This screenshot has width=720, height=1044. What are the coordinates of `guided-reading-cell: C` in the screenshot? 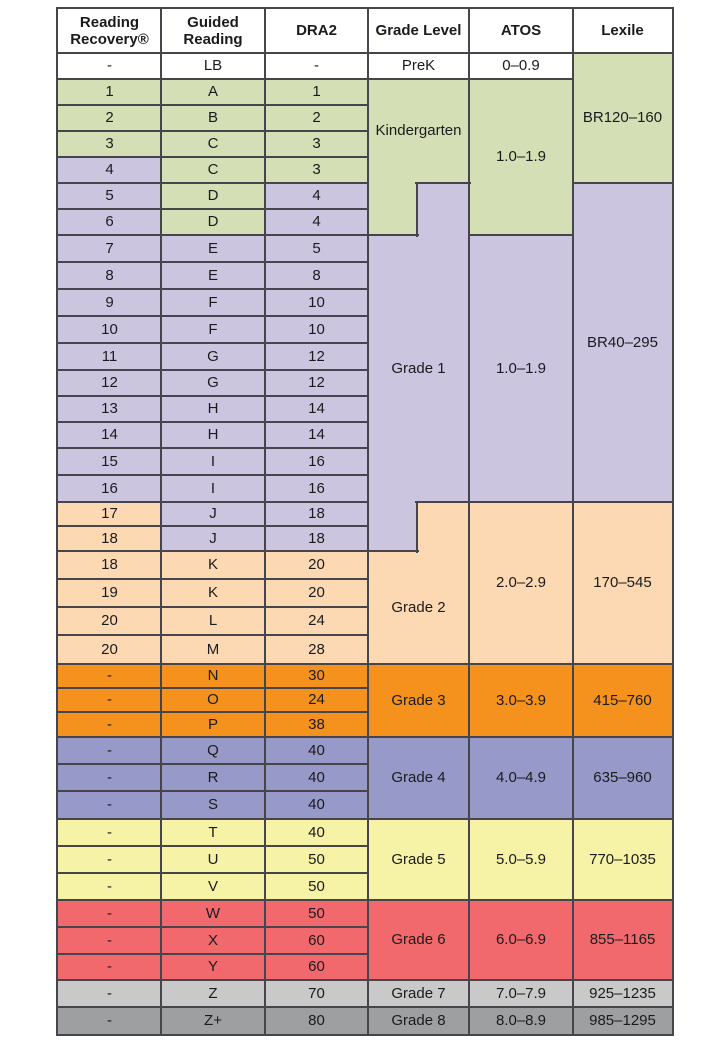 It's located at (213, 144).